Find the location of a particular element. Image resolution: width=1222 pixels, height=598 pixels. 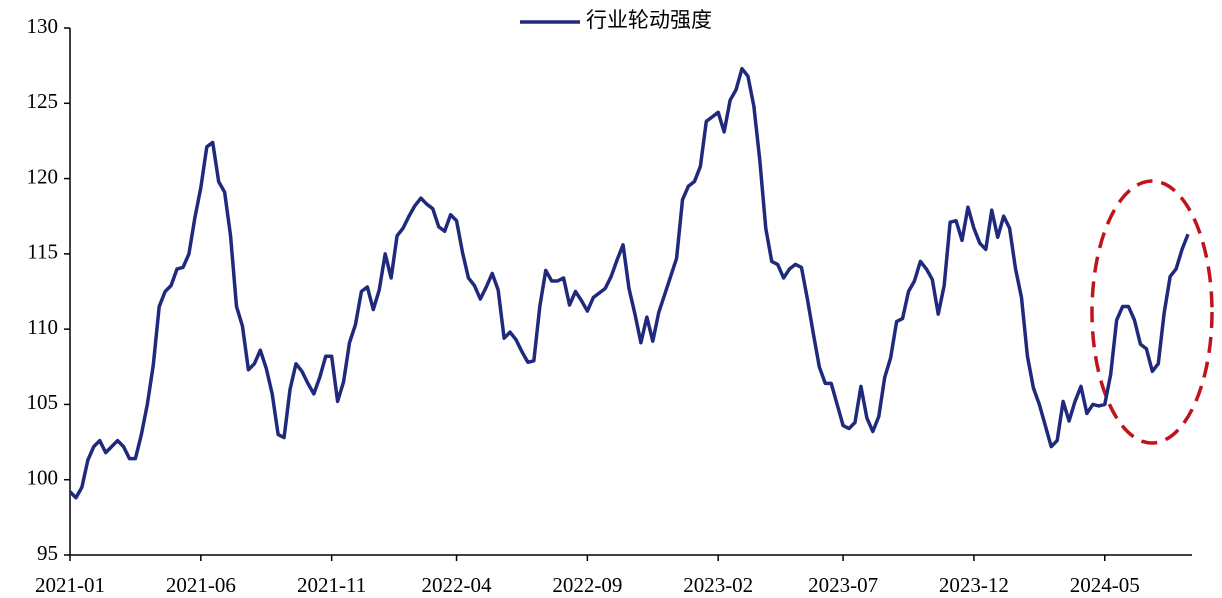

y-tick-label: 115 is located at coordinates (42, 252).